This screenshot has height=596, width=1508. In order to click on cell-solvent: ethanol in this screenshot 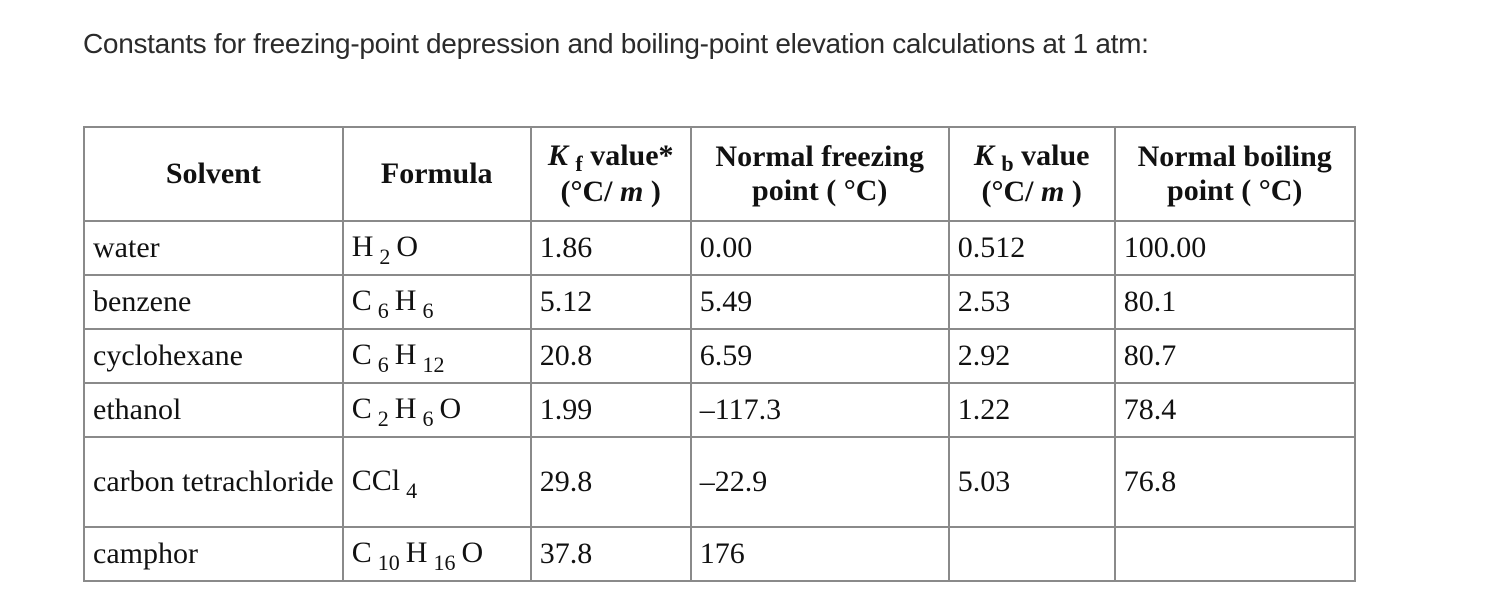, I will do `click(213, 410)`.